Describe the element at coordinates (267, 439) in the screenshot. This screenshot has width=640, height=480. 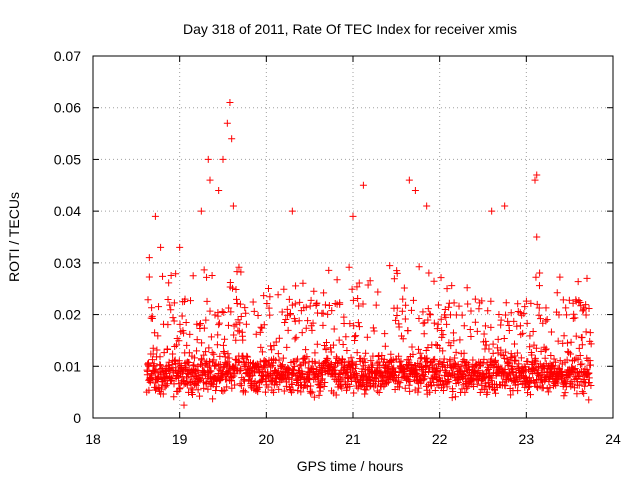
I see `x-tick-label: 20` at that location.